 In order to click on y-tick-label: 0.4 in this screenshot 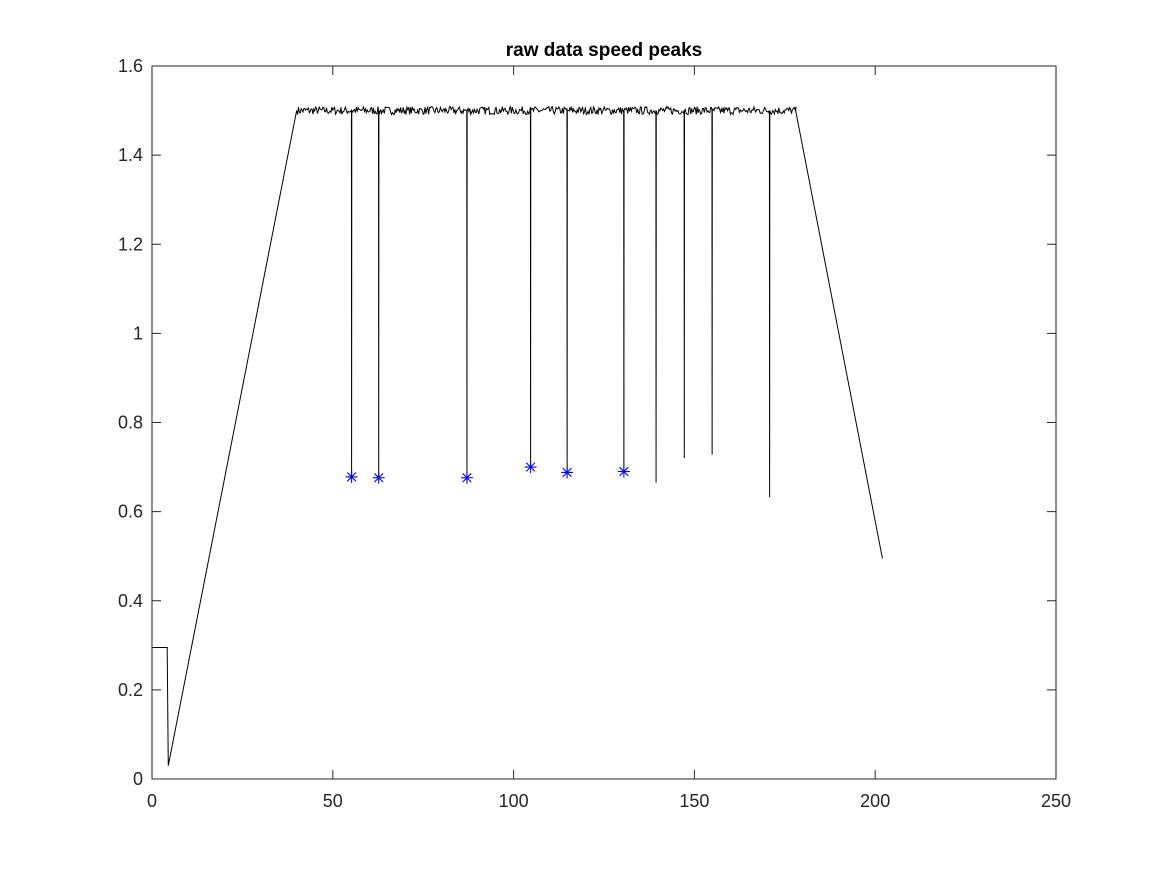, I will do `click(130, 601)`.